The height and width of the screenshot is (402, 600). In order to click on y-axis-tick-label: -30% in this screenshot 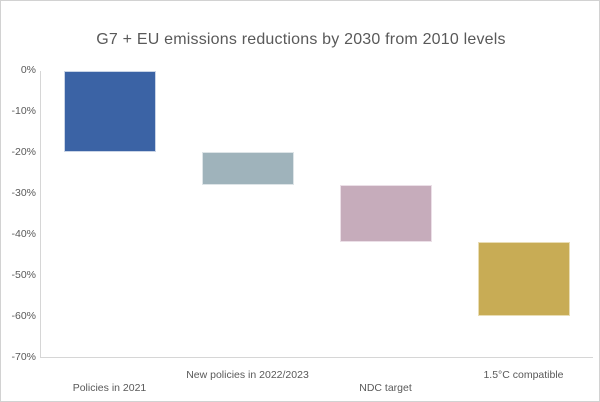, I will do `click(23, 192)`.